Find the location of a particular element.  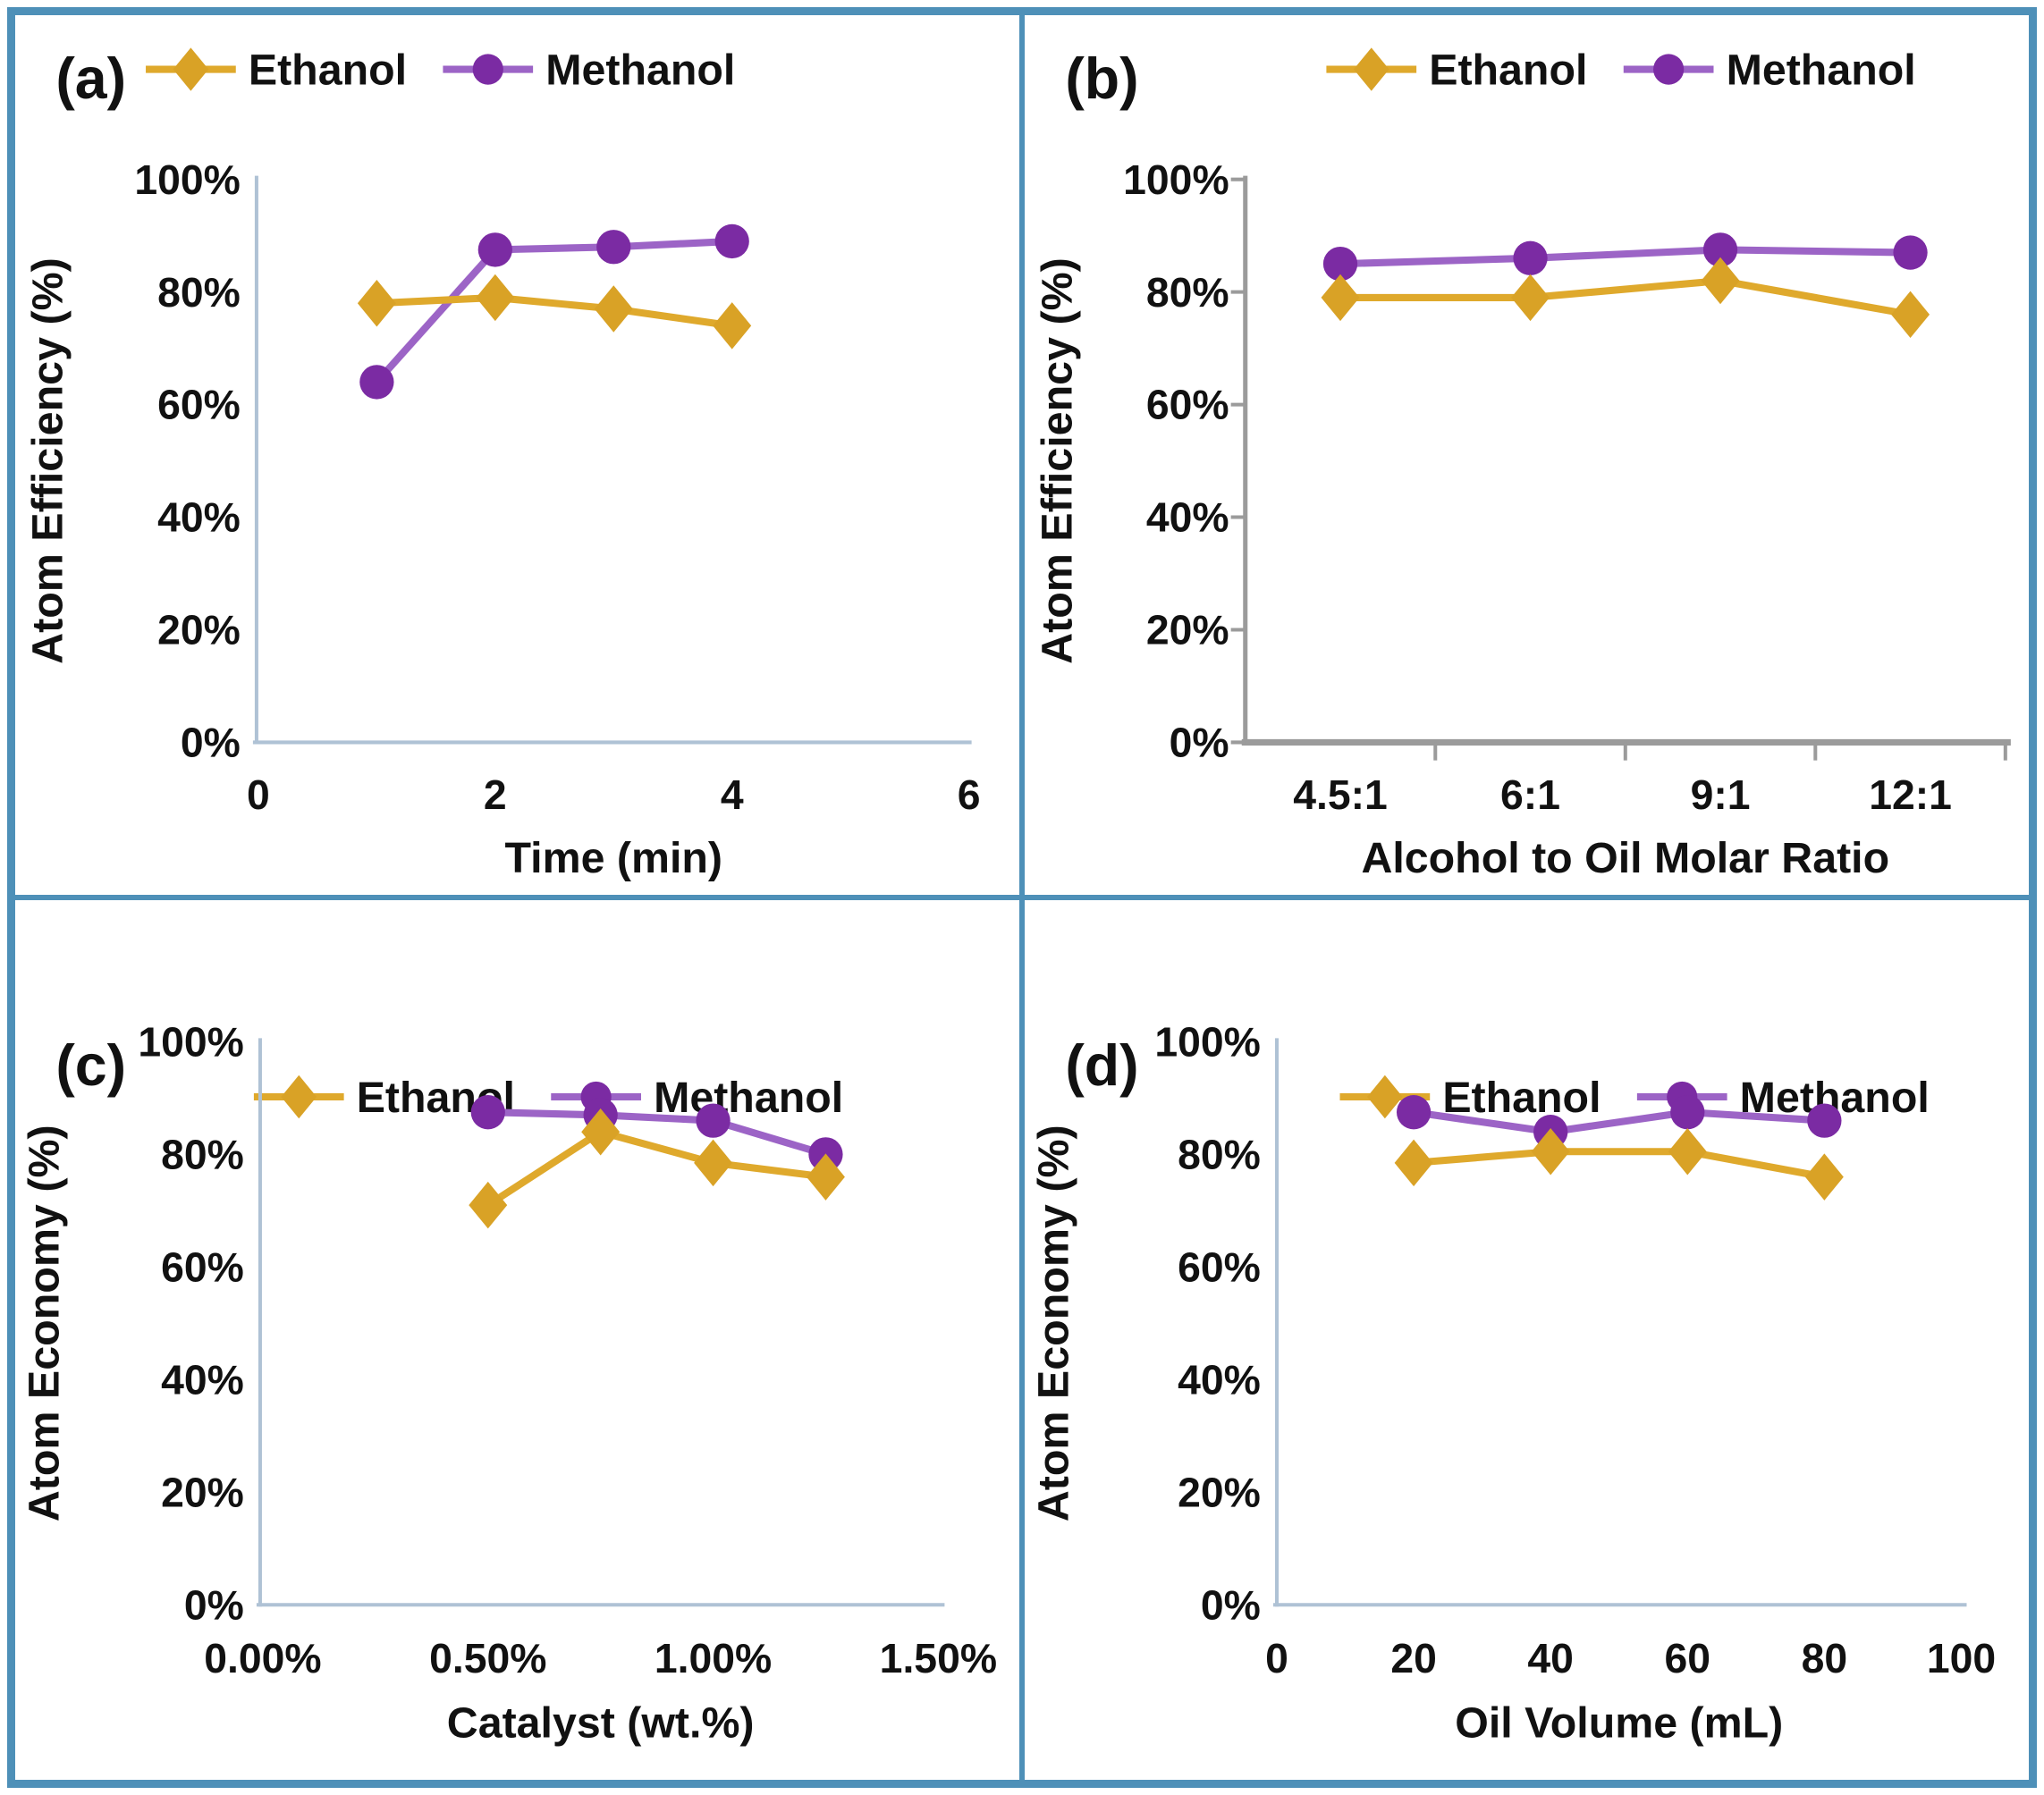

x-tick-label: 12:1 is located at coordinates (1910, 794).